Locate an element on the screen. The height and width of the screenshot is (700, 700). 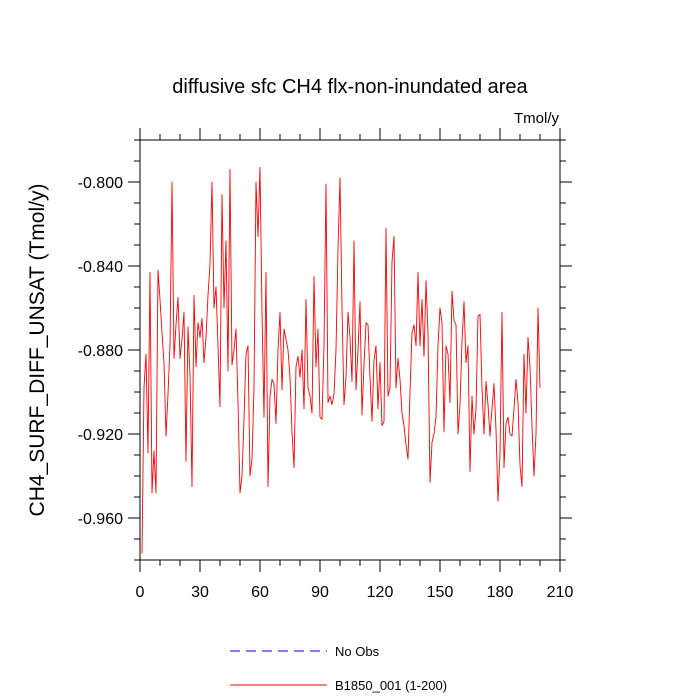
y-tick-label: -0.960 is located at coordinates (100, 519).